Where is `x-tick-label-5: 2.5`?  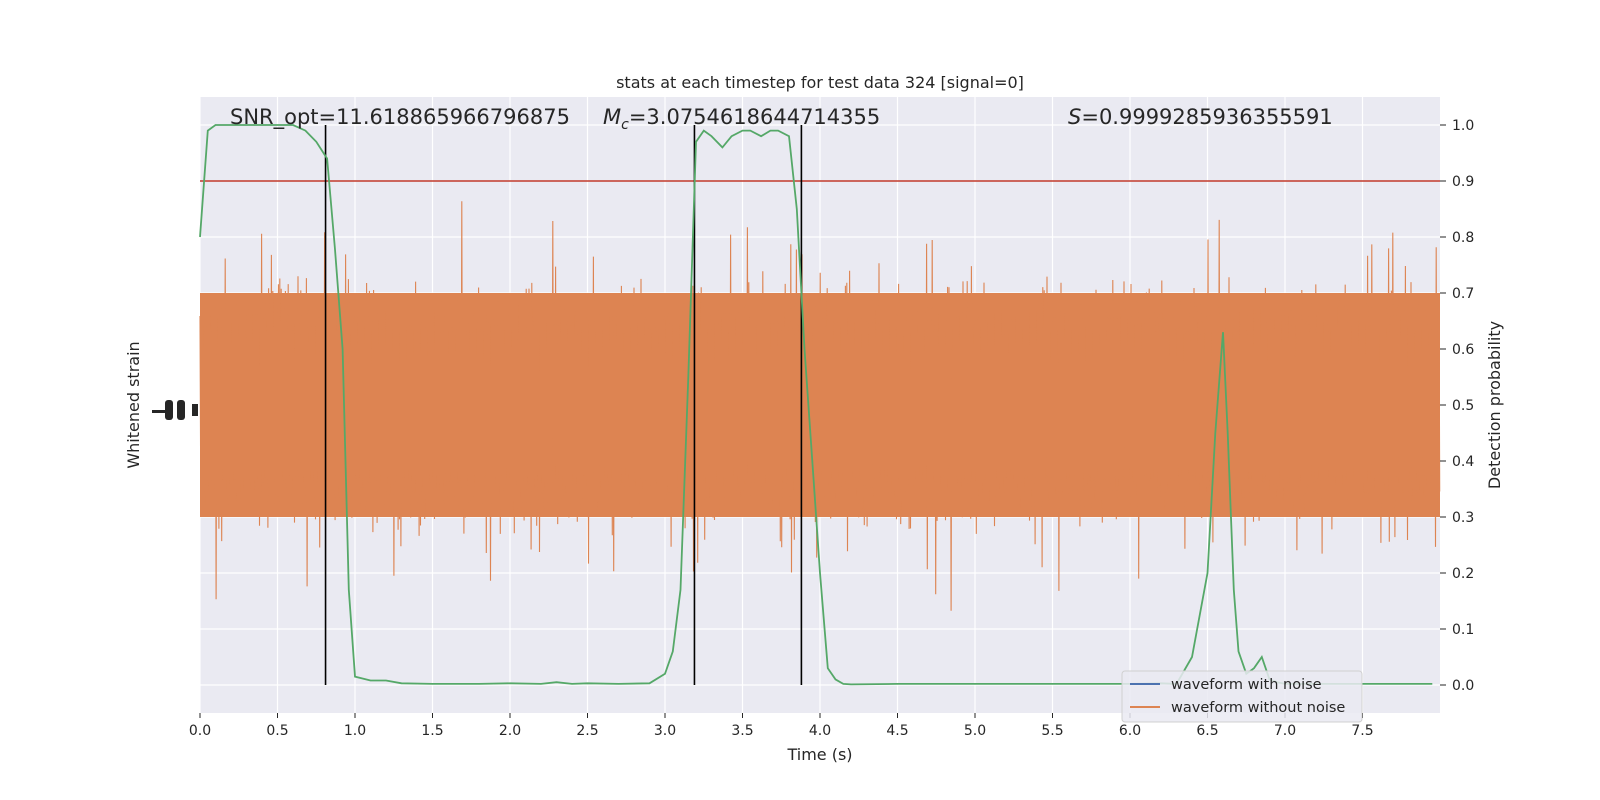
x-tick-label-5: 2.5 is located at coordinates (587, 731).